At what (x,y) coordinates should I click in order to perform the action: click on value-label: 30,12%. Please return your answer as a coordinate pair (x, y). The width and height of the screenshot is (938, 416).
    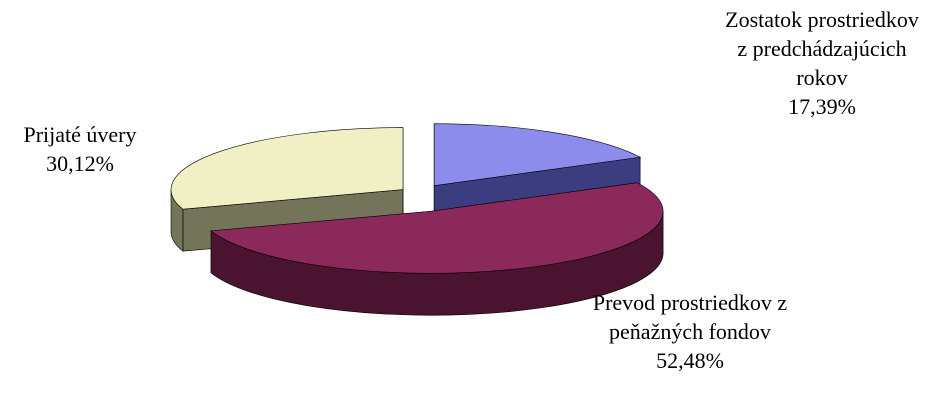
    Looking at the image, I should click on (80, 163).